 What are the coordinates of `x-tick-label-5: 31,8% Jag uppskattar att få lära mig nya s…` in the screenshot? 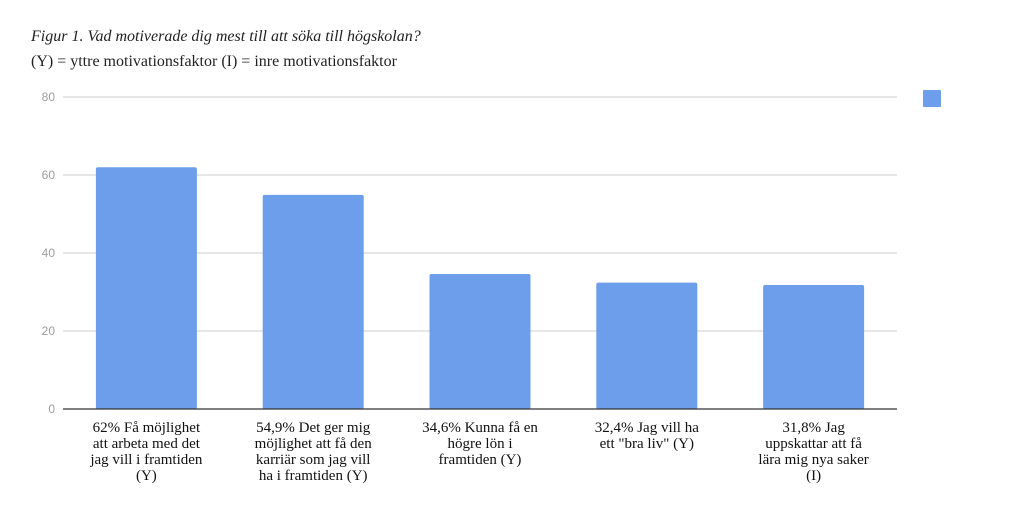 It's located at (813, 452).